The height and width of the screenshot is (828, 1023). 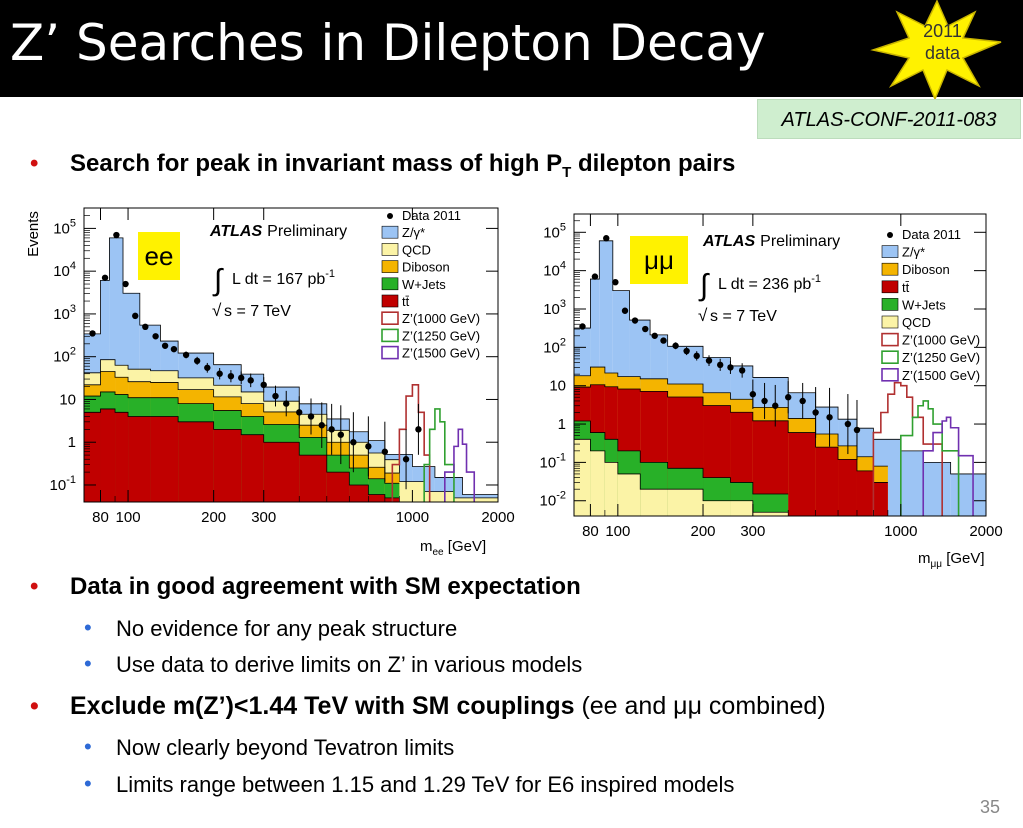 What do you see at coordinates (912, 483) in the screenshot?
I see `histogram-bar-zgamma` at bounding box center [912, 483].